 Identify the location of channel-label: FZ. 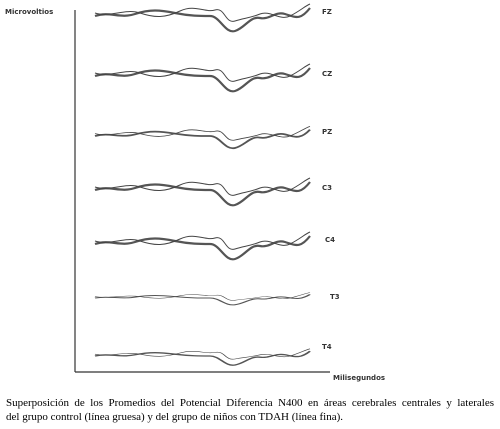
(327, 12).